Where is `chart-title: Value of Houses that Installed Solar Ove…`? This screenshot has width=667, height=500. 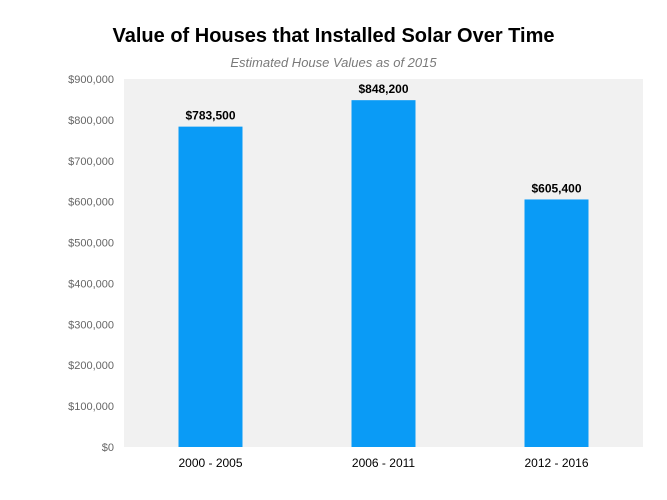
chart-title: Value of Houses that Installed Solar Ove… is located at coordinates (333, 36).